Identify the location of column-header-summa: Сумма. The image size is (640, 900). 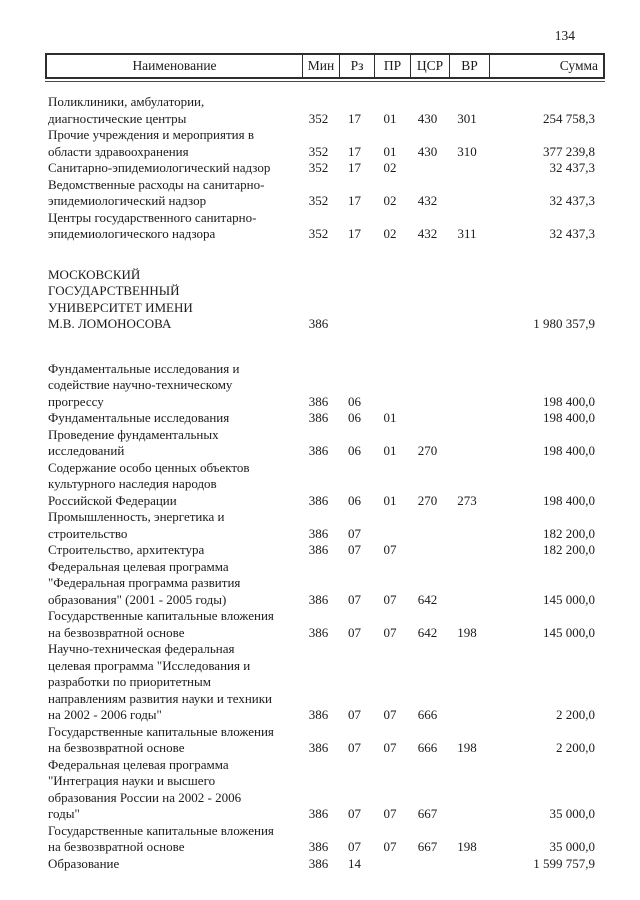
(546, 66).